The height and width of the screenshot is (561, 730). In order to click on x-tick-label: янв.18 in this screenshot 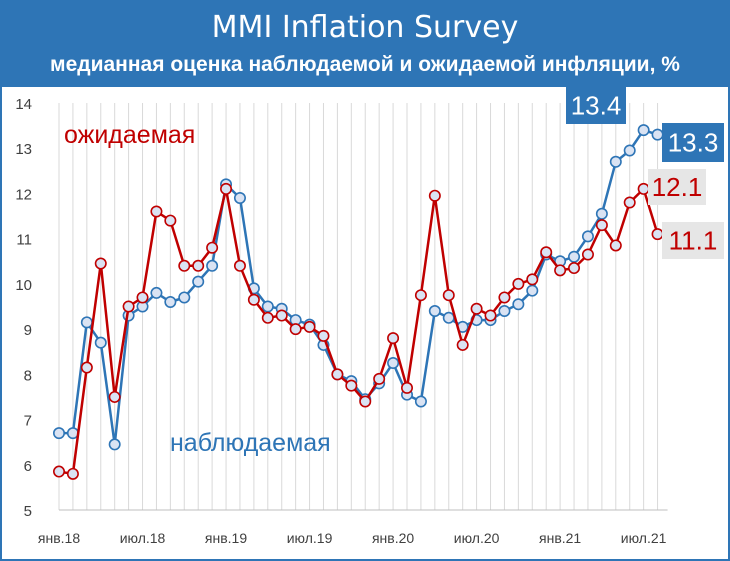, I will do `click(59, 538)`.